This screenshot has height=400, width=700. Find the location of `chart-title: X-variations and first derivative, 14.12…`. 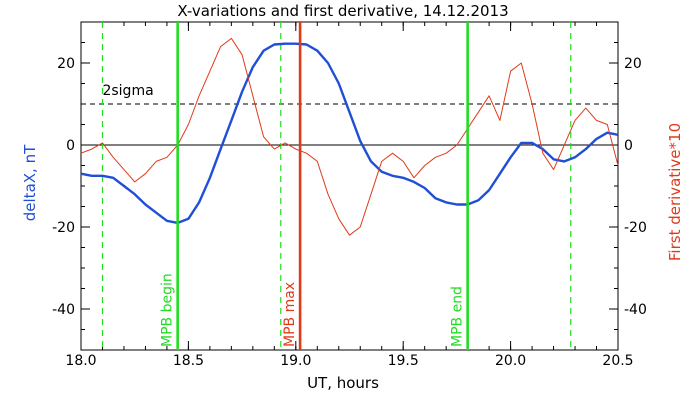

chart-title: X-variations and first derivative, 14.12… is located at coordinates (342, 11).